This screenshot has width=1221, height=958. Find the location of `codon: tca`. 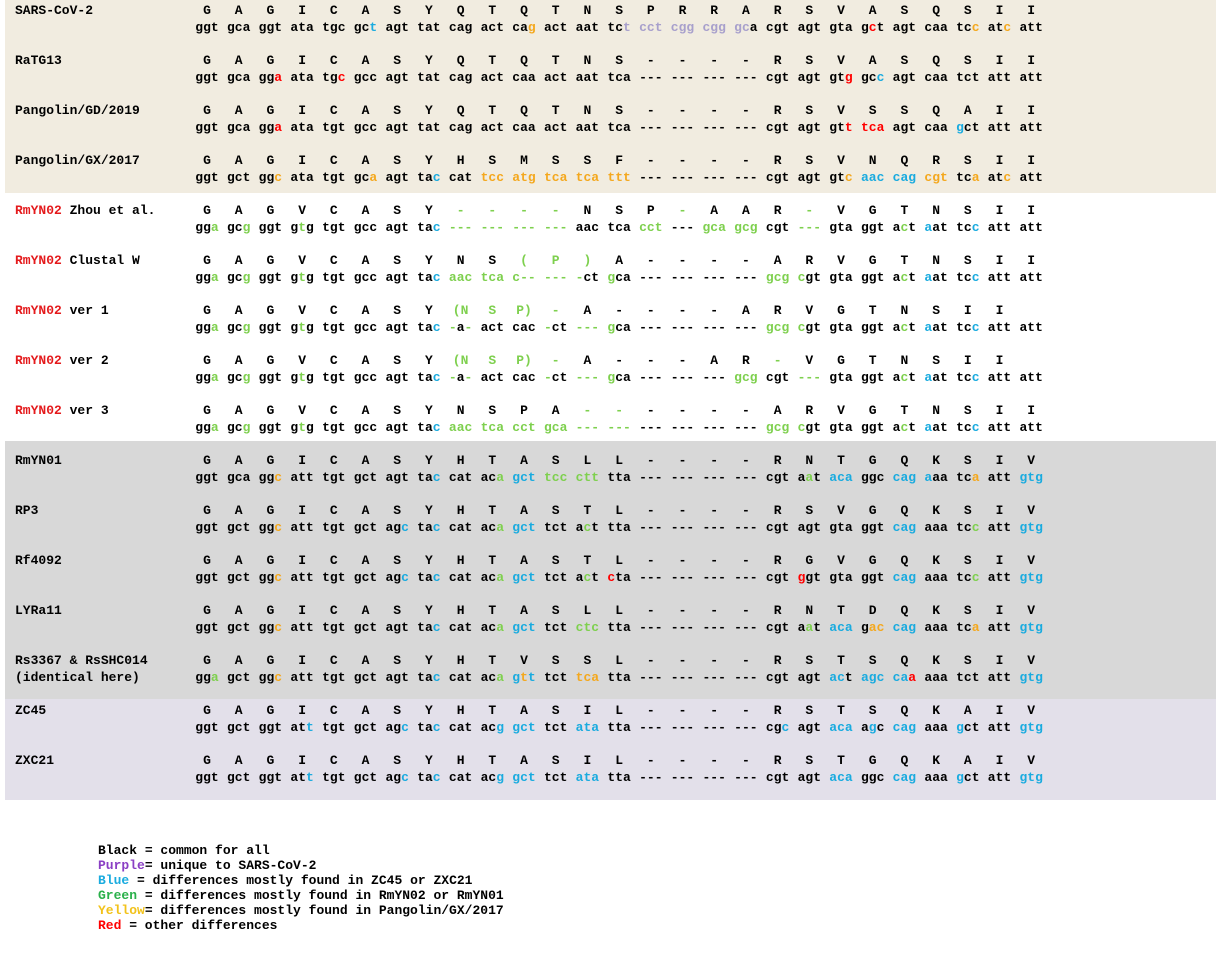

codon: tca is located at coordinates (587, 677).